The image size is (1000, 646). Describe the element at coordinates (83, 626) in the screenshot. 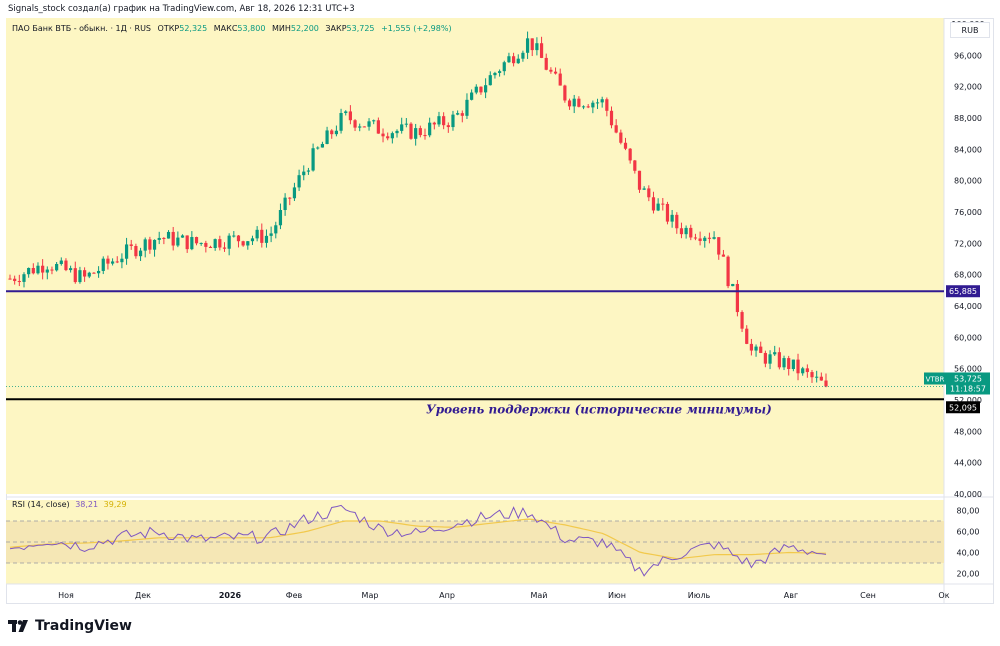

I see `brand-name: TradingView` at that location.